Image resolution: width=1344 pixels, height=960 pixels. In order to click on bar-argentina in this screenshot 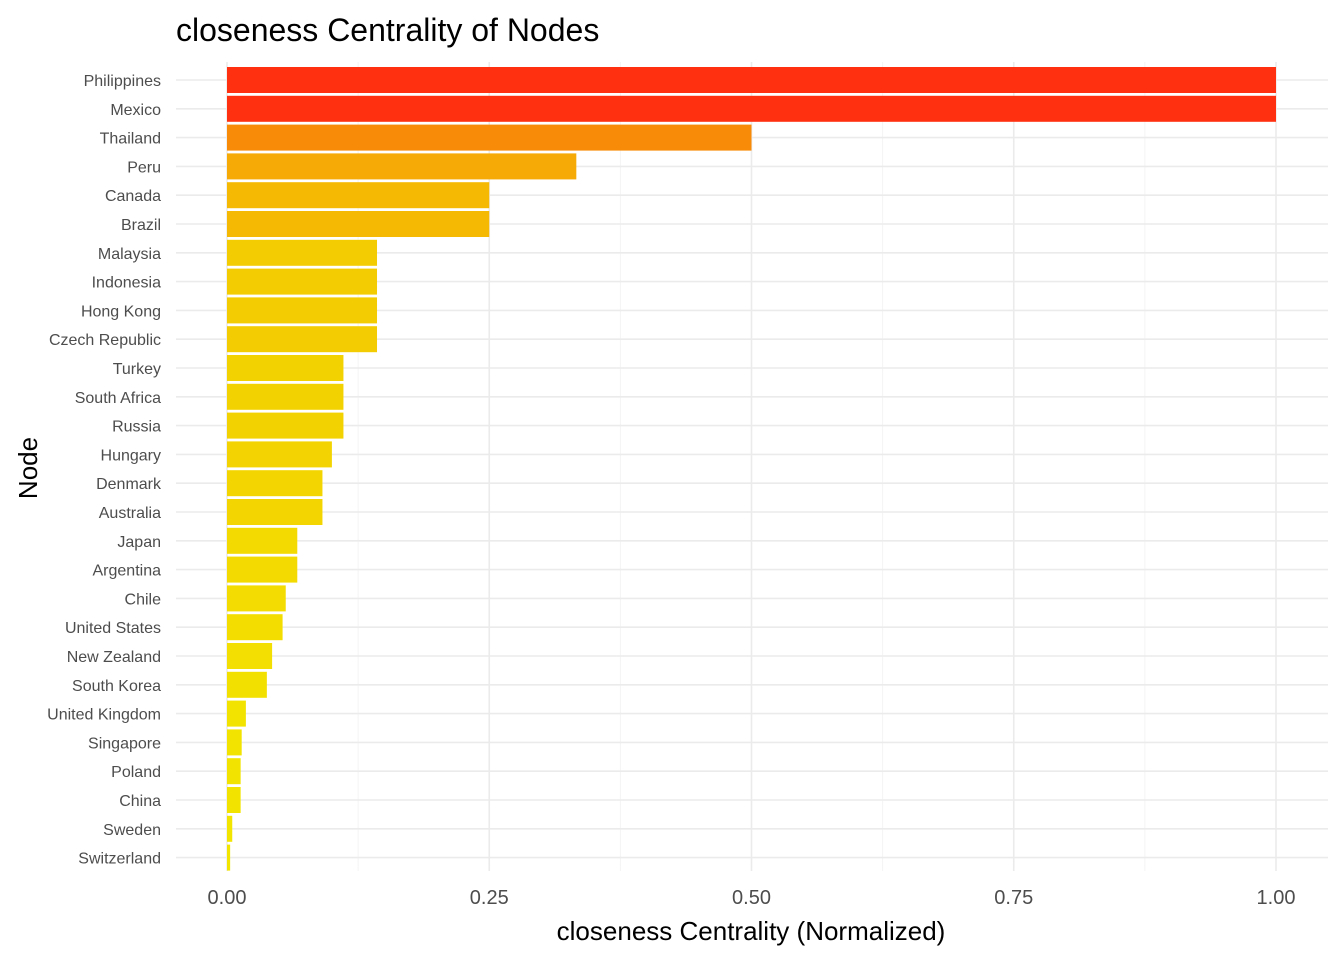, I will do `click(262, 569)`.